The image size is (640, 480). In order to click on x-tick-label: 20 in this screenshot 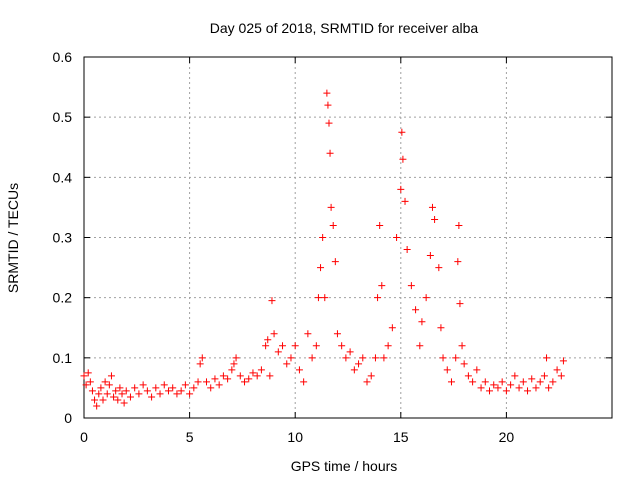, I will do `click(507, 437)`.